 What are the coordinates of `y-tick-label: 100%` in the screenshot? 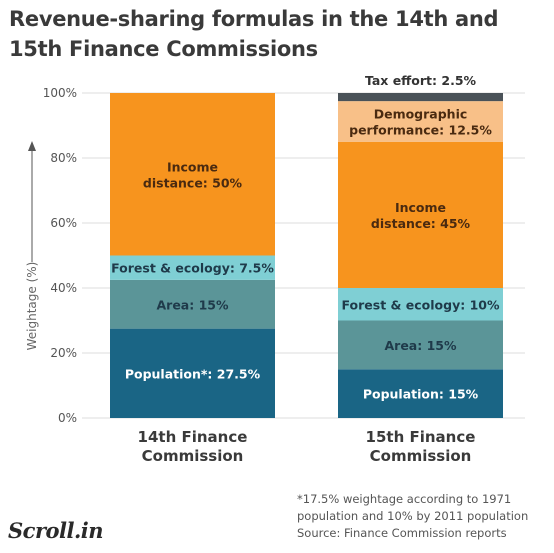 It's located at (60, 93).